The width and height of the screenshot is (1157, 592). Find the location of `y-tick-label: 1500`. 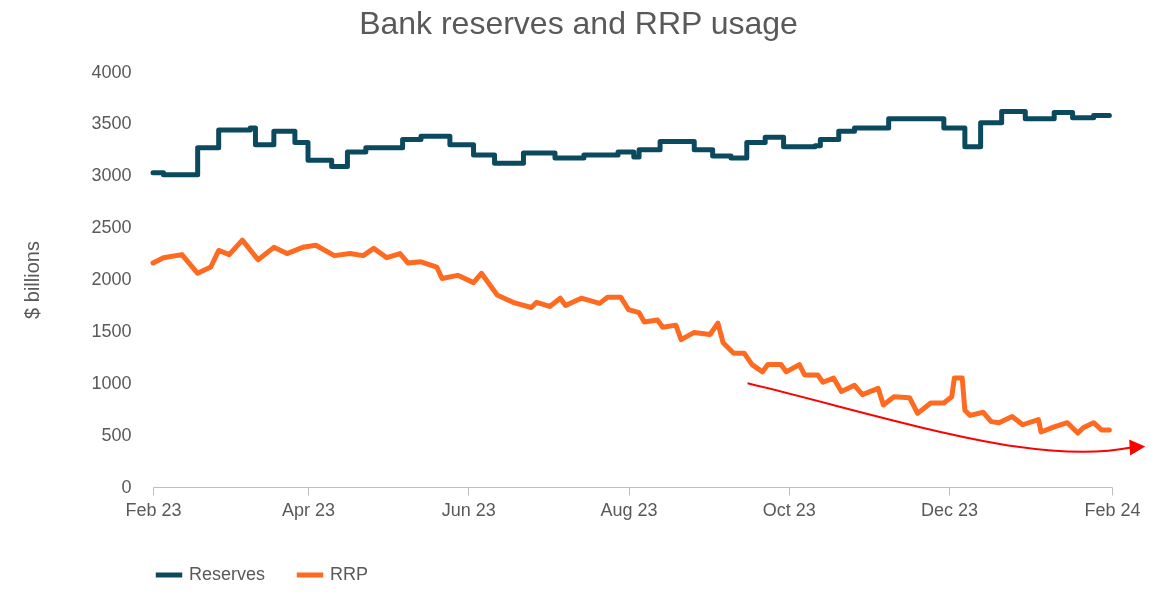

y-tick-label: 1500 is located at coordinates (111, 330).